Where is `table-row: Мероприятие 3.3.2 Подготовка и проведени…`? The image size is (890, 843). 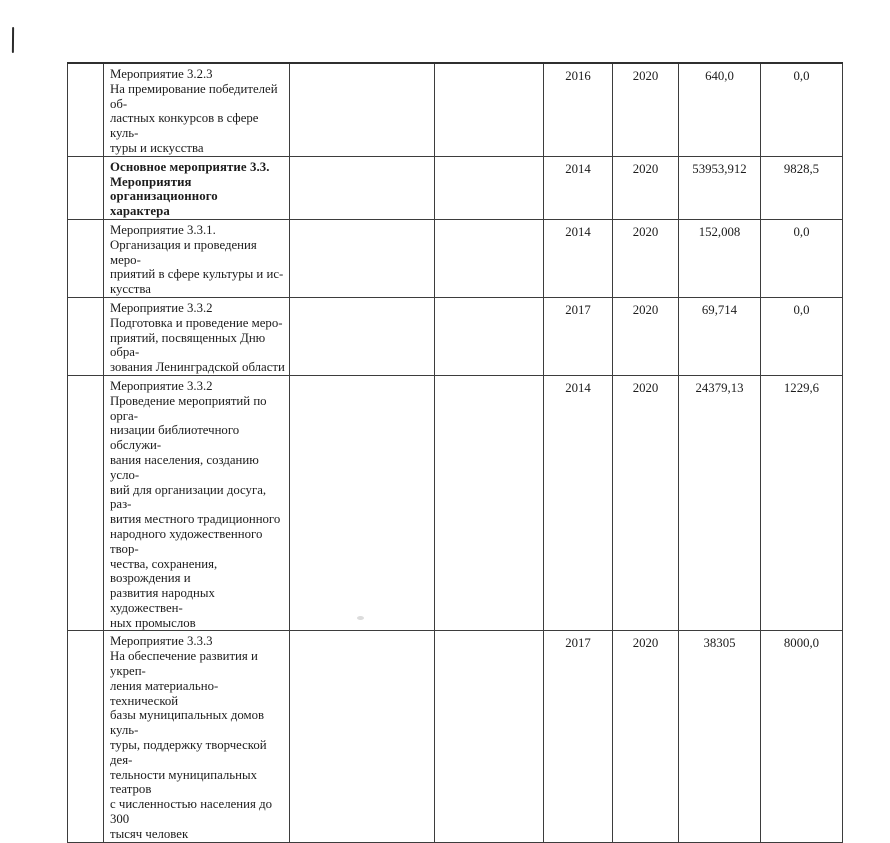 table-row: Мероприятие 3.3.2 Подготовка и проведени… is located at coordinates (455, 336).